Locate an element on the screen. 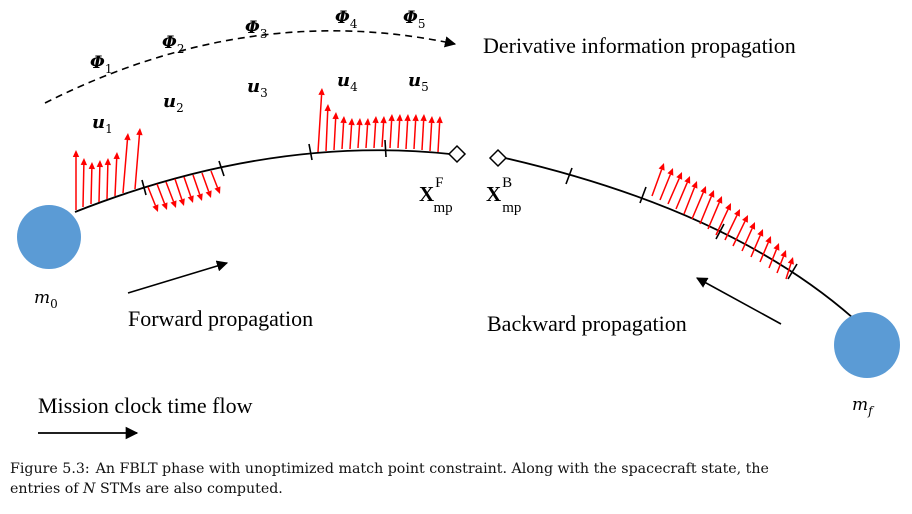 Image resolution: width=912 pixels, height=514 pixels. stm-label-3: Φ3 is located at coordinates (256, 29).